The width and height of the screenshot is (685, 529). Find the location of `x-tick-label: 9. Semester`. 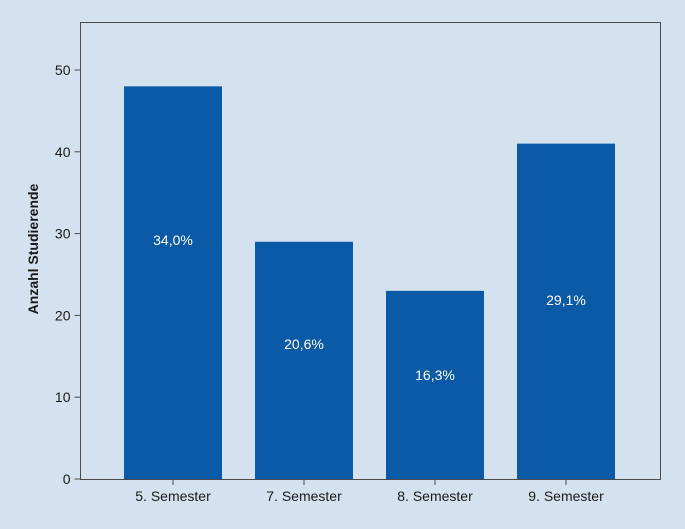

x-tick-label: 9. Semester is located at coordinates (566, 496).